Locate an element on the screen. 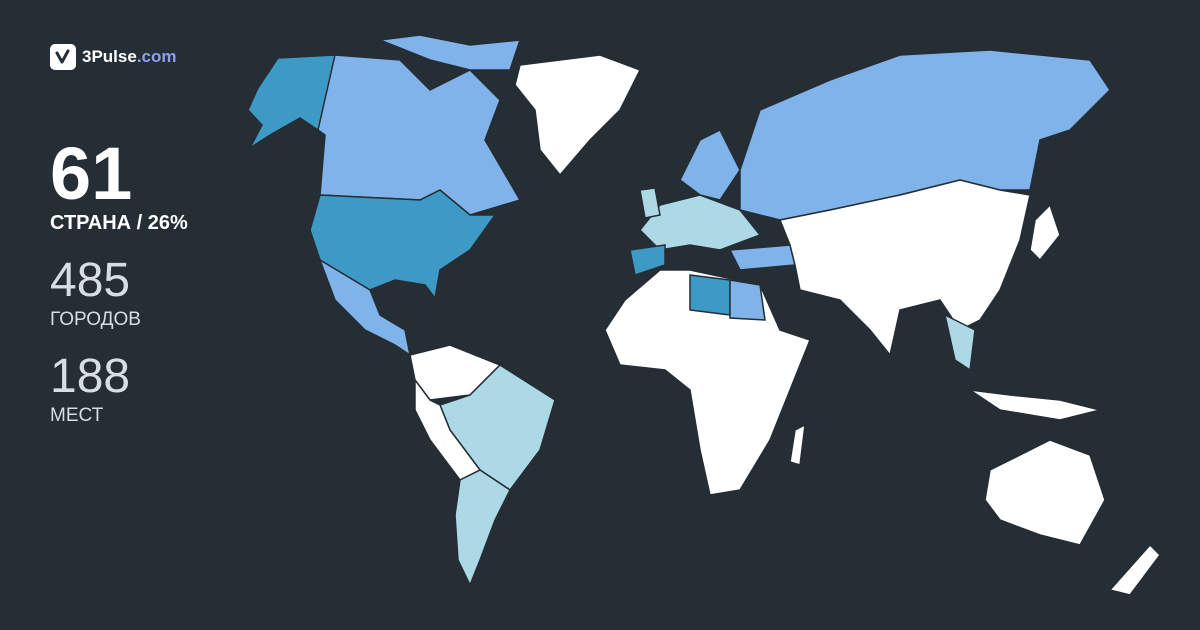  stats-panel: 61 СТРАНА / 26% 485 ГОРОДОВ 188 МЕСТ is located at coordinates (119, 280).